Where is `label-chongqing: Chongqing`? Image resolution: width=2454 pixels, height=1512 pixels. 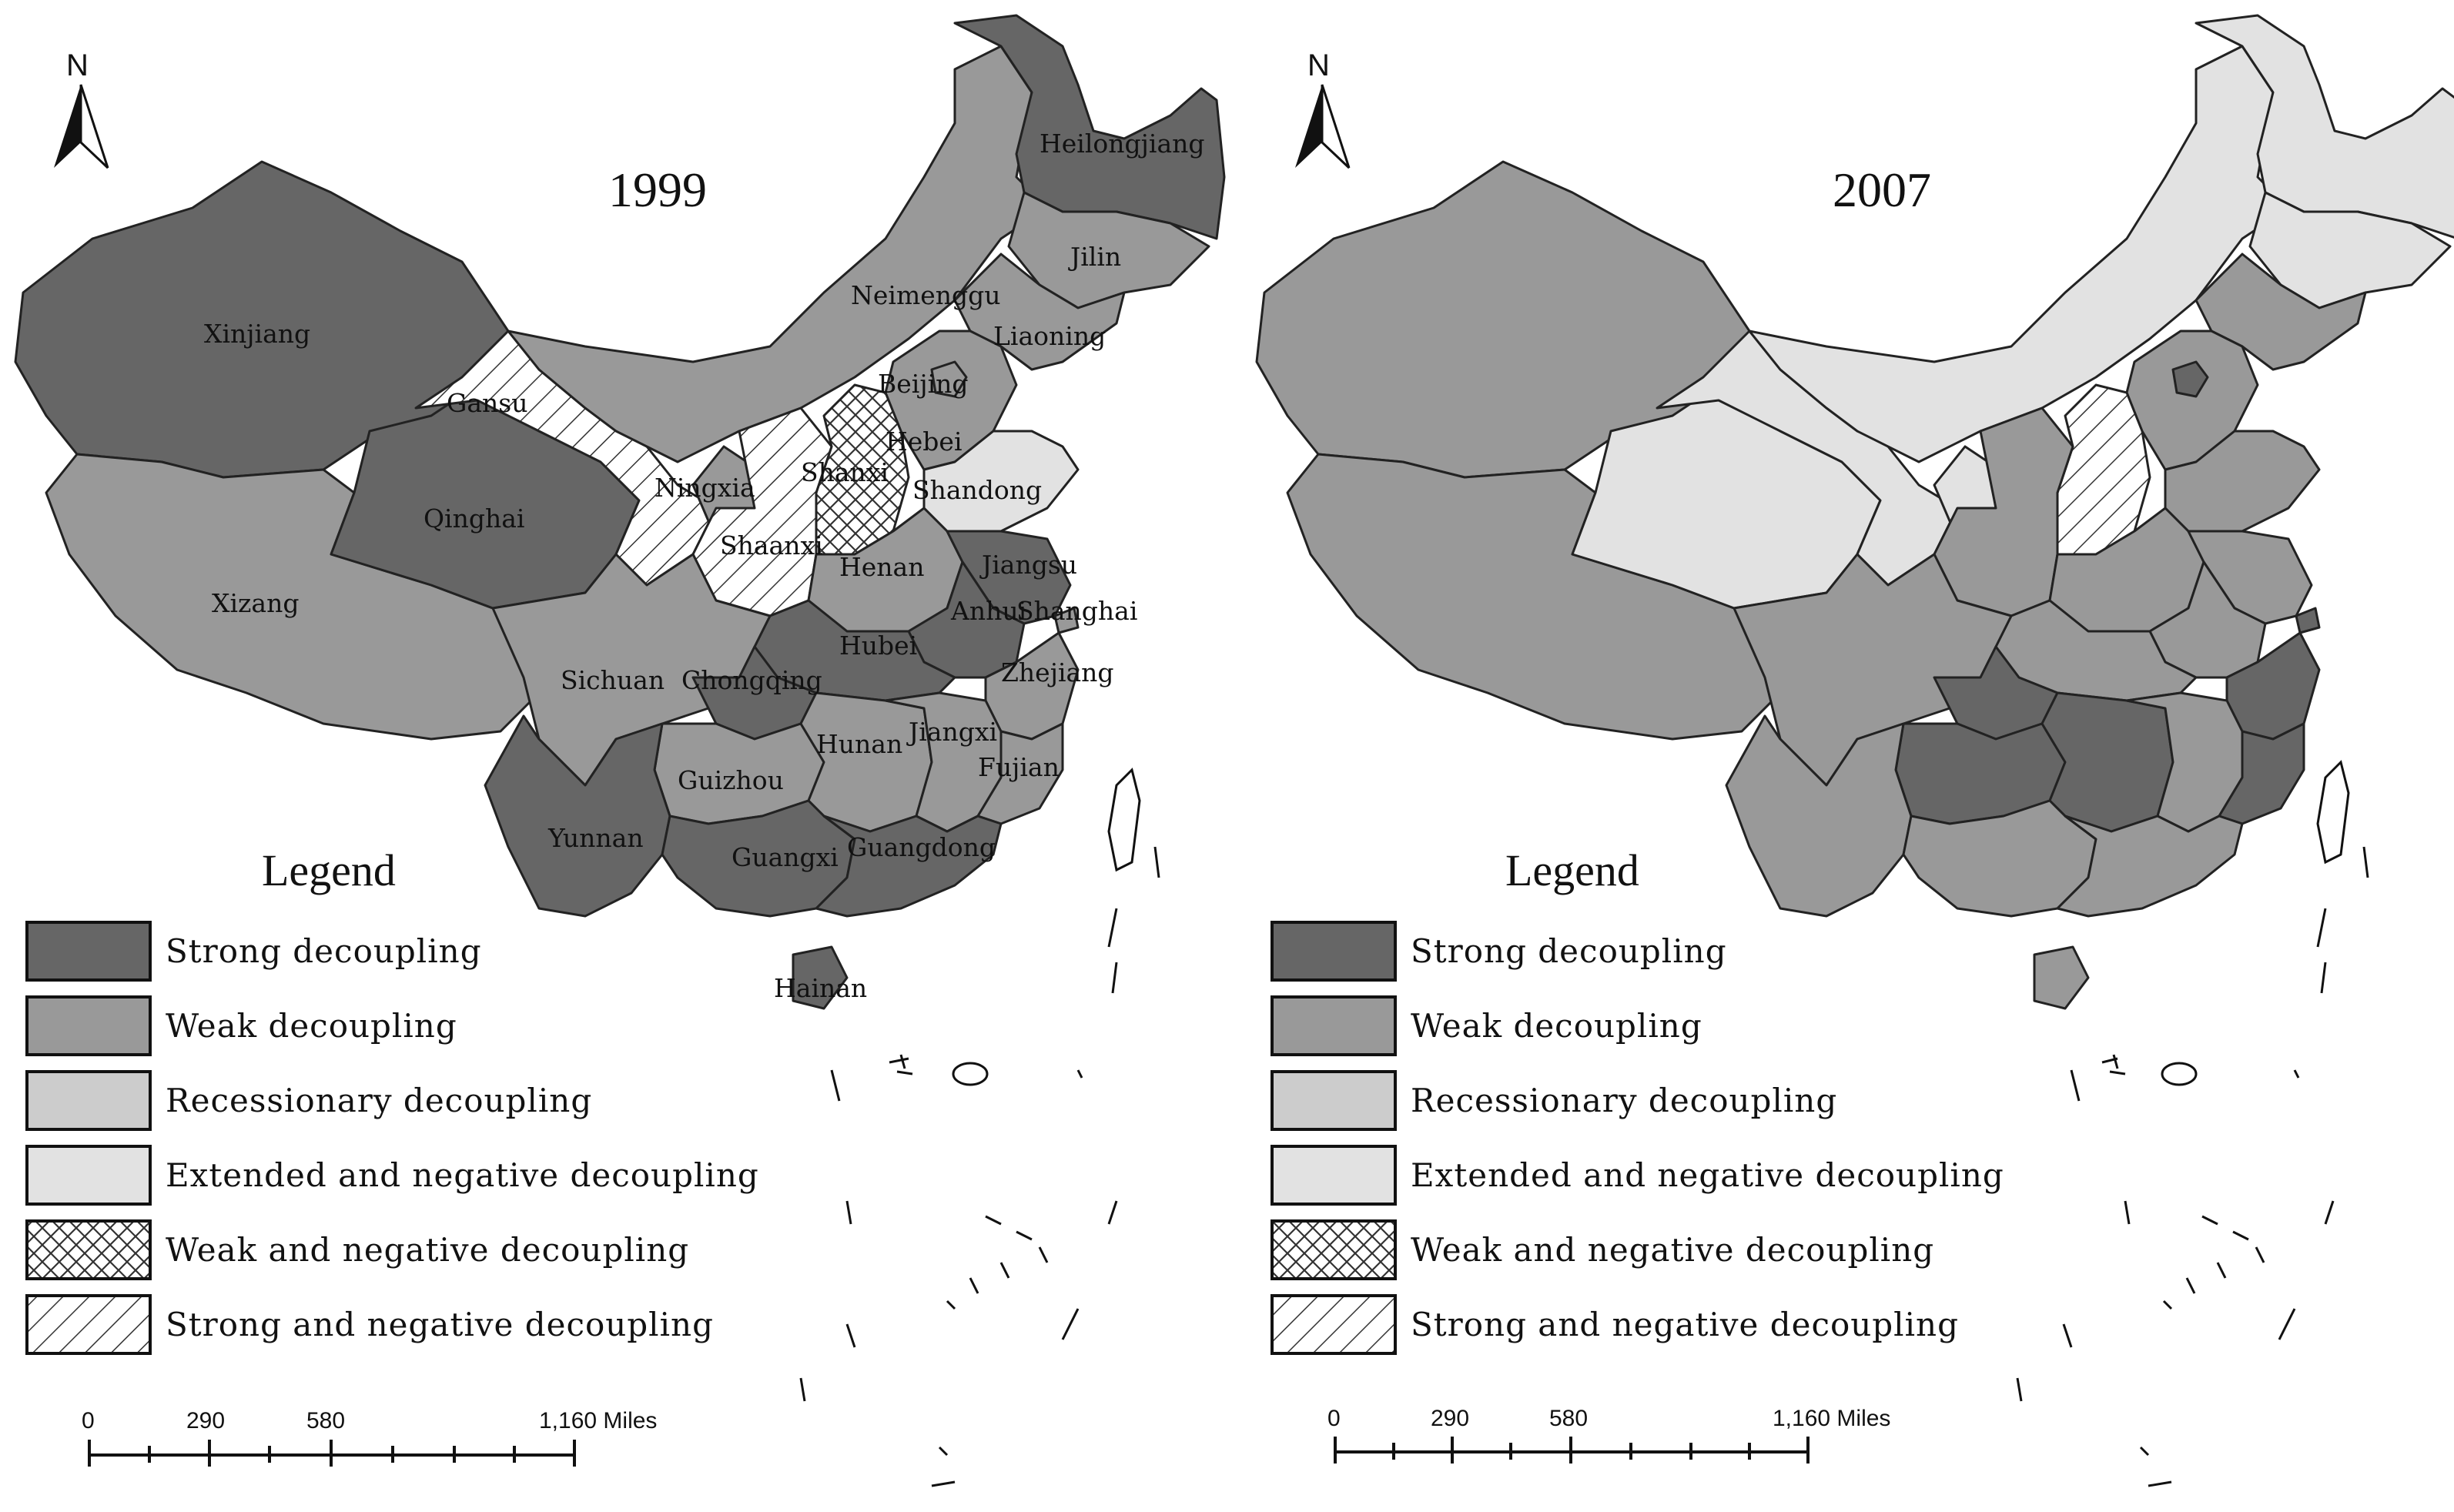
label-chongqing: Chongqing is located at coordinates (751, 680).